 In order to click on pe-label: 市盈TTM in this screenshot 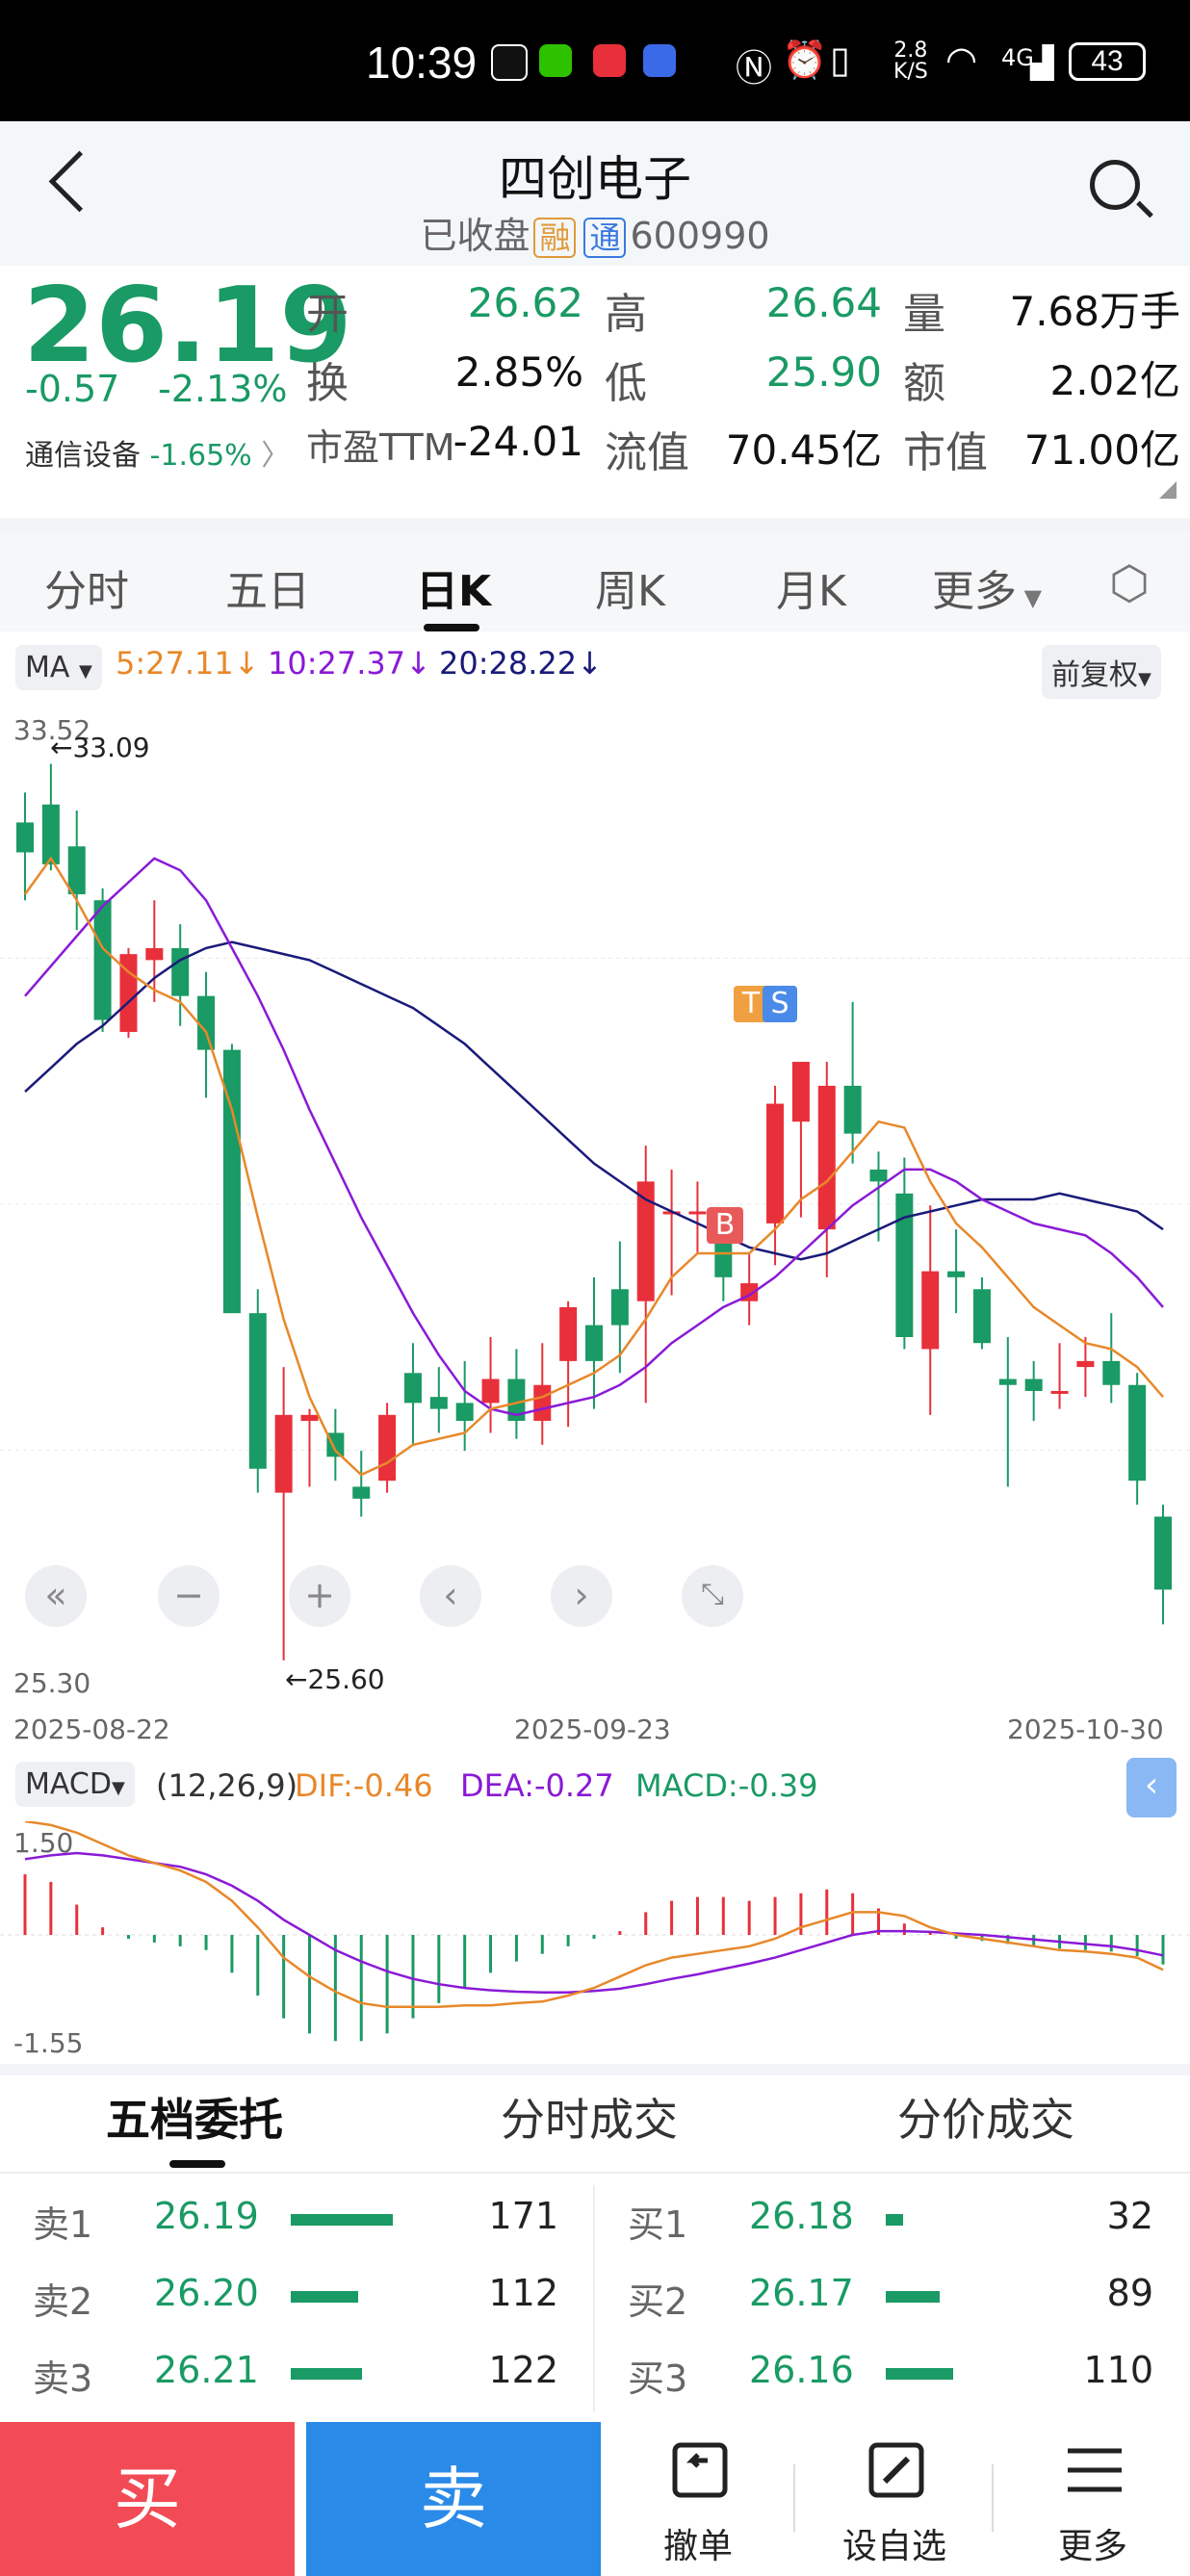, I will do `click(381, 448)`.